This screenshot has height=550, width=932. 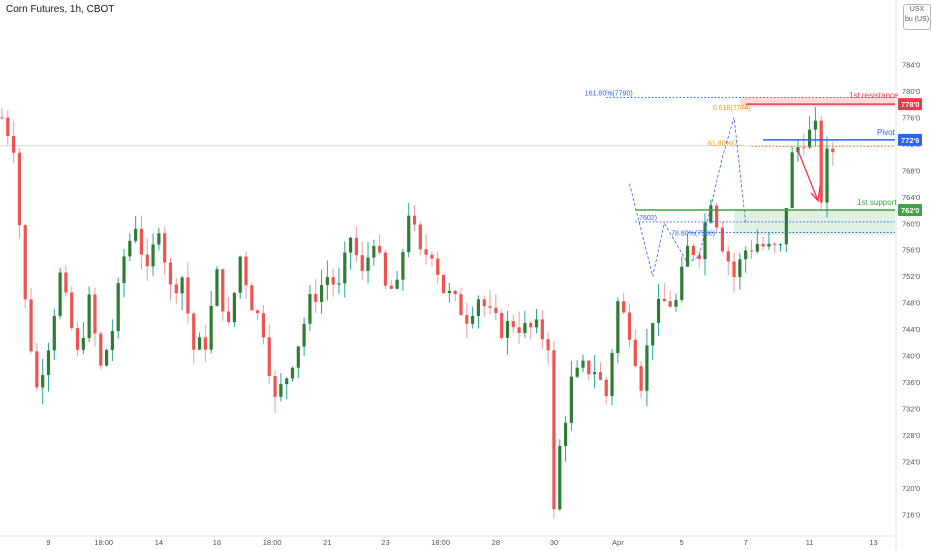 I want to click on currency-label: USX, so click(x=917, y=9).